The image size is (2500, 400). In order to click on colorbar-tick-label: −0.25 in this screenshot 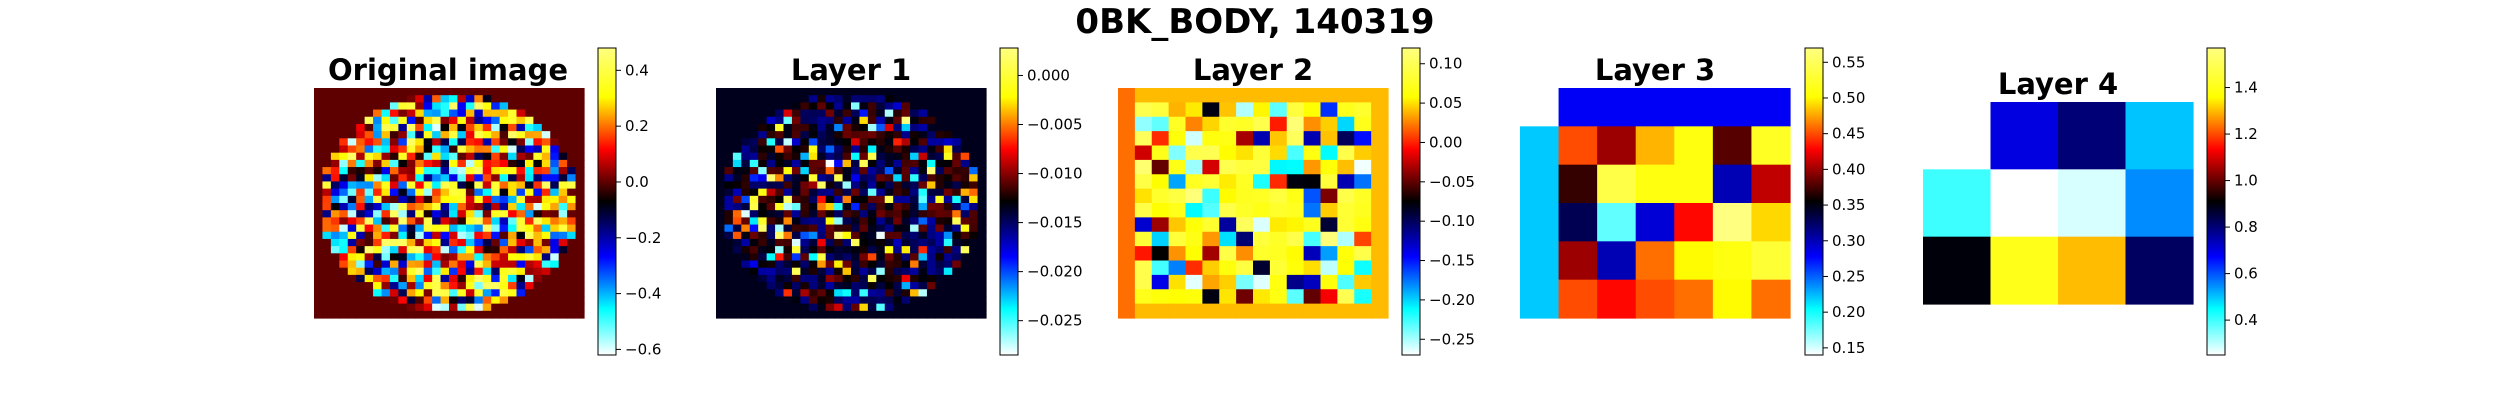, I will do `click(1452, 339)`.